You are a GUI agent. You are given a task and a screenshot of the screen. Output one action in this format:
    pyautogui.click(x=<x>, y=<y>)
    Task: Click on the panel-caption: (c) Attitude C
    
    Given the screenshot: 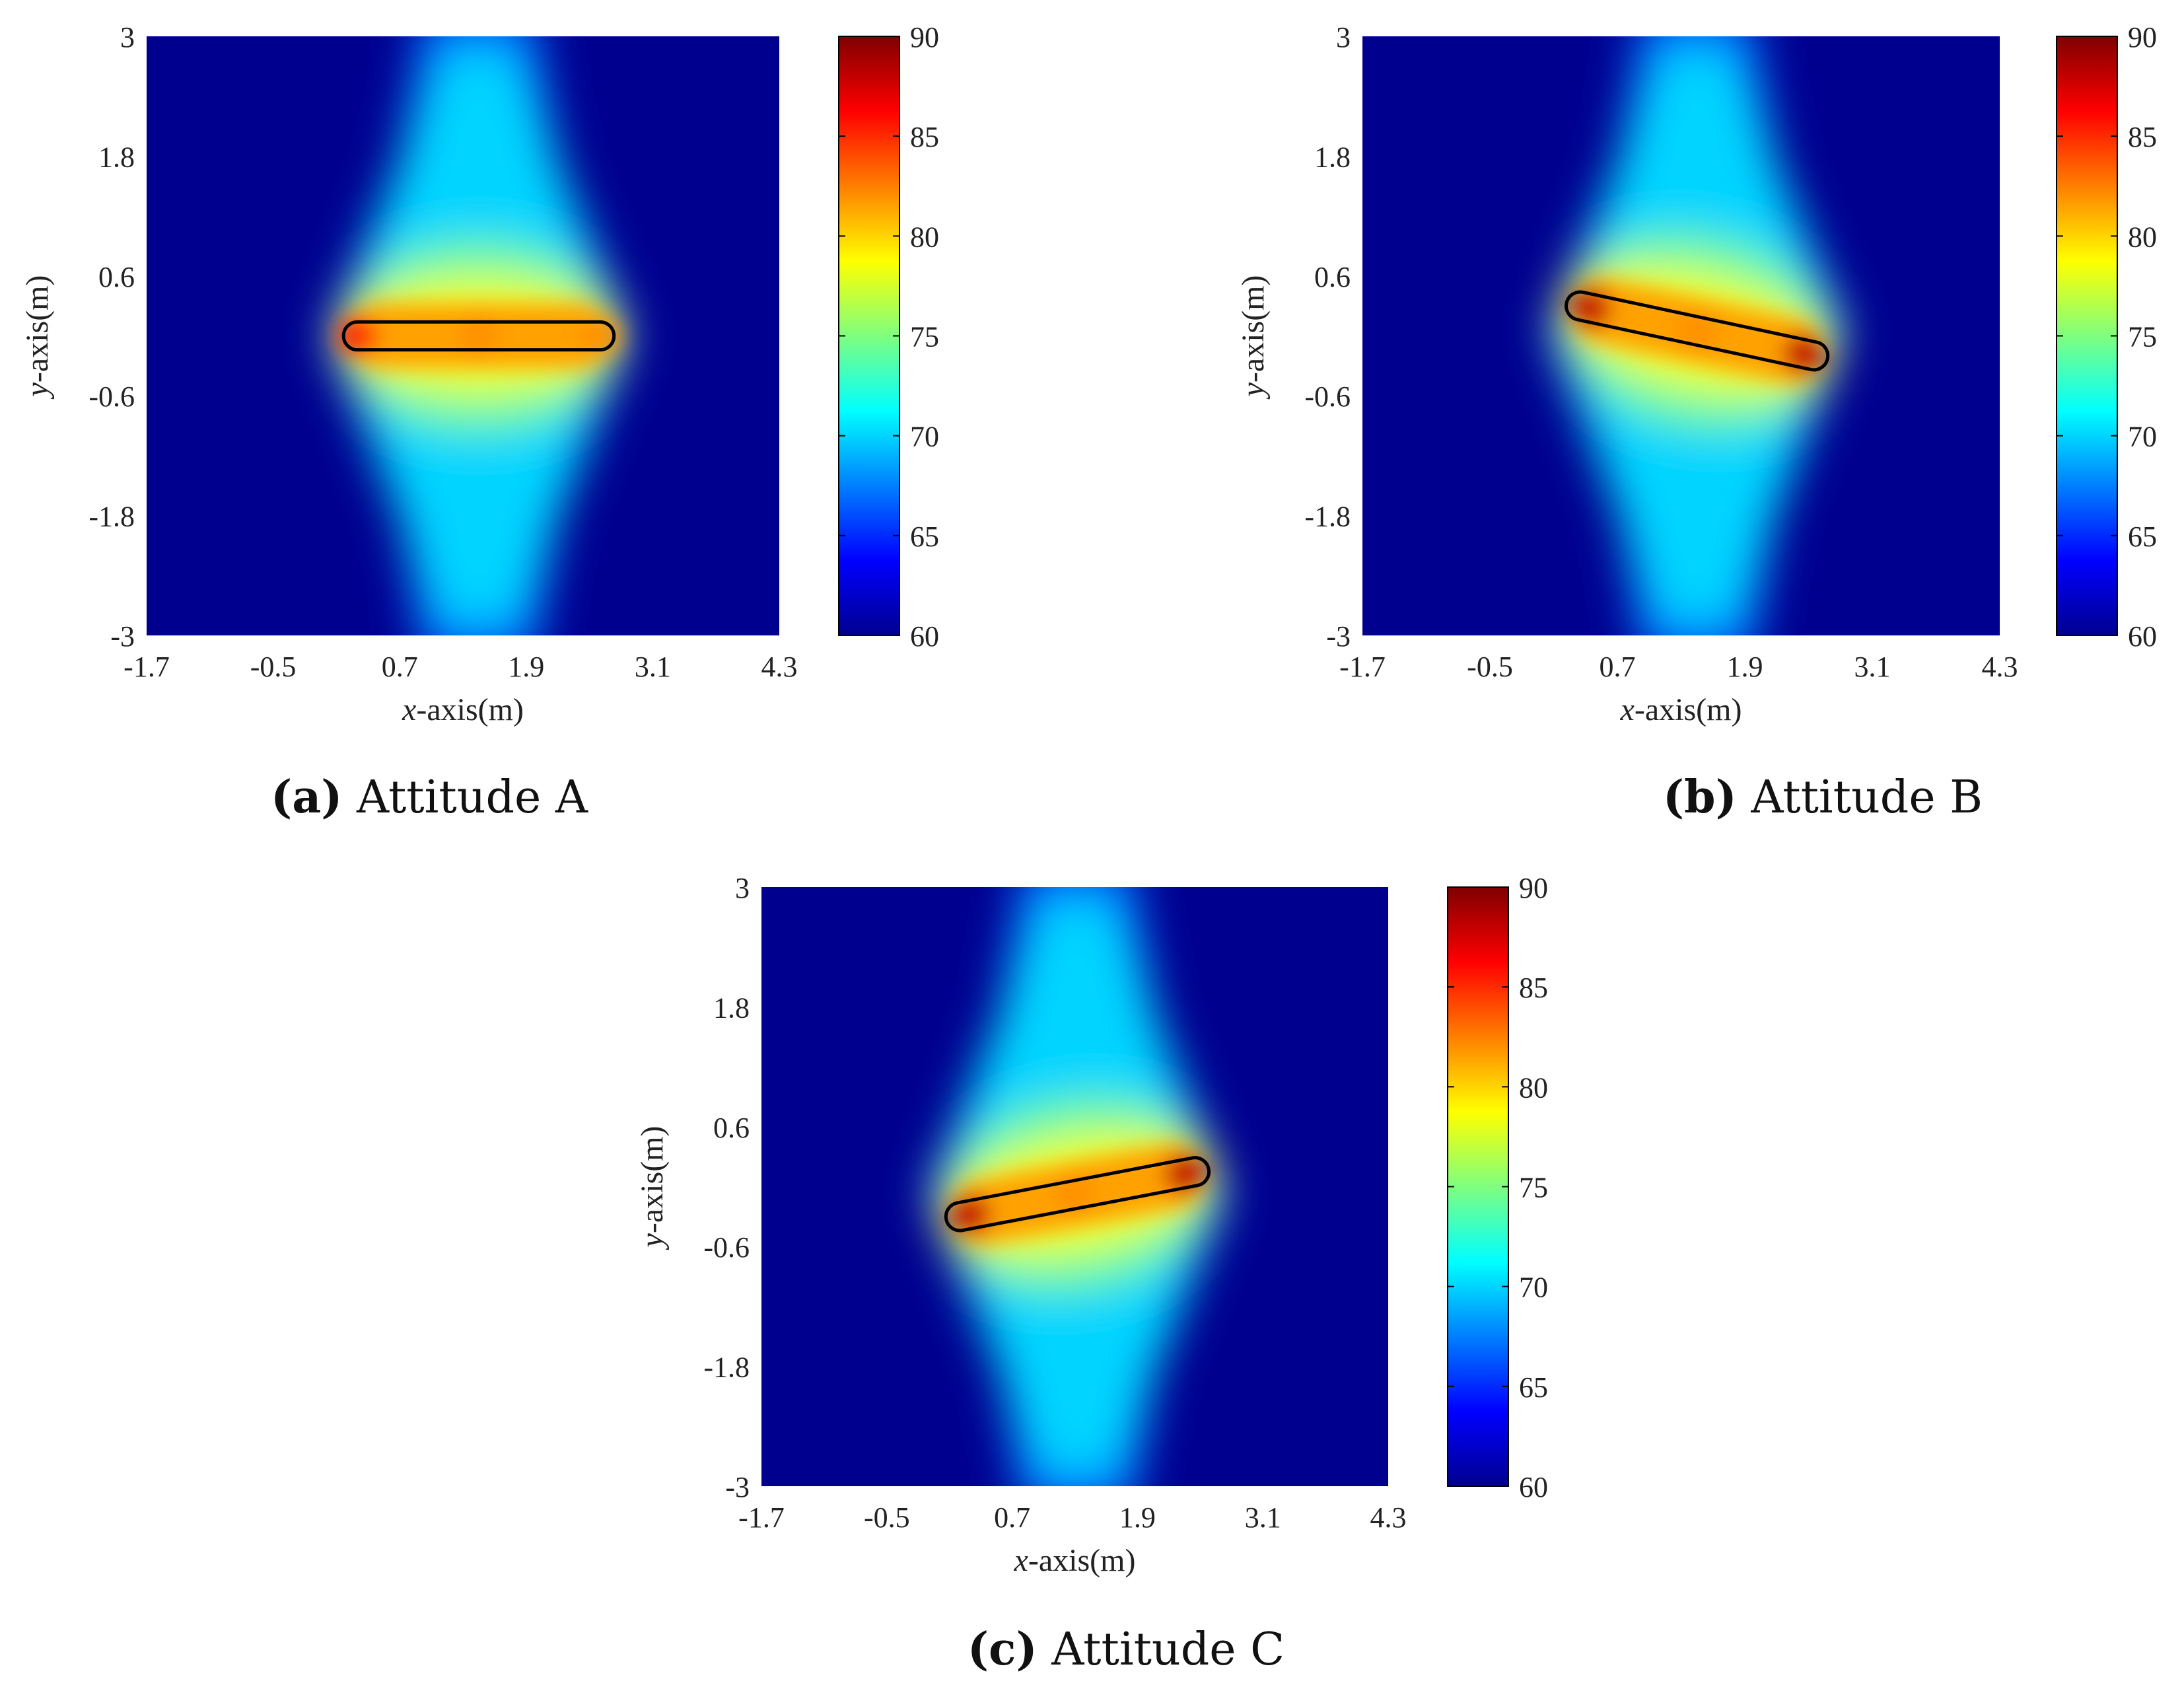 What is the action you would take?
    pyautogui.click(x=1126, y=1649)
    